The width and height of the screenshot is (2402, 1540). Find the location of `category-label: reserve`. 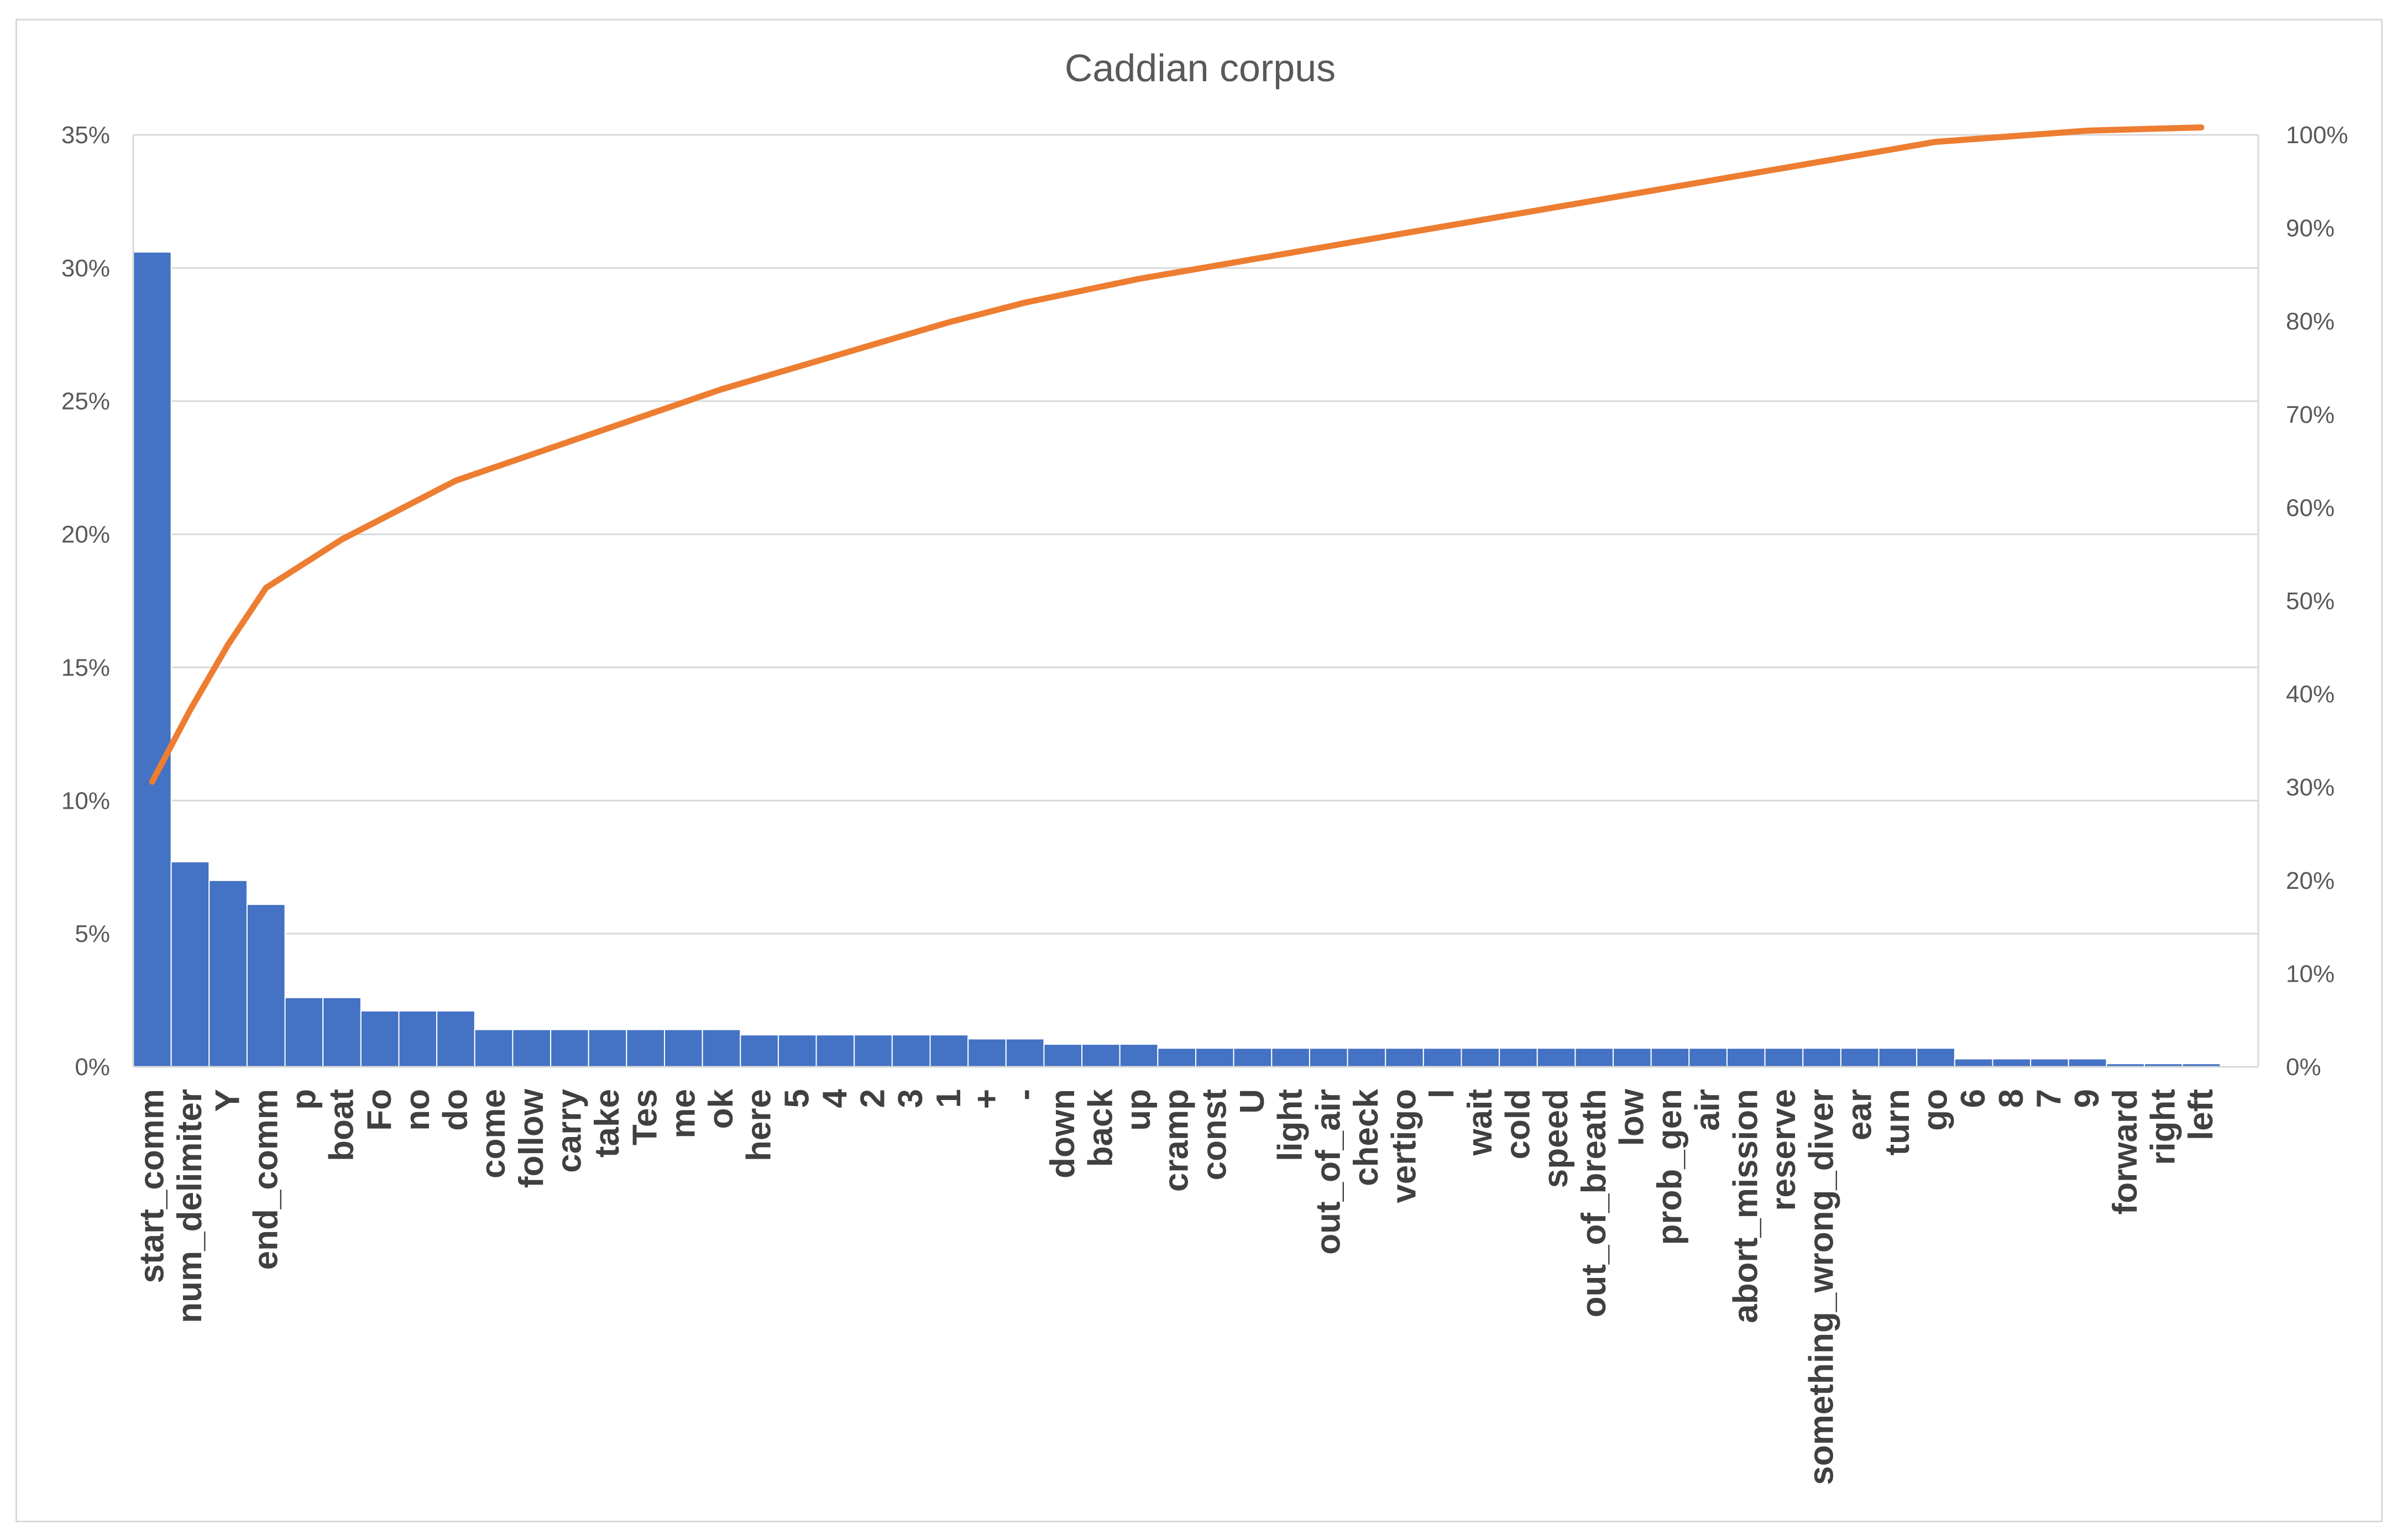

category-label: reserve is located at coordinates (1784, 1150).